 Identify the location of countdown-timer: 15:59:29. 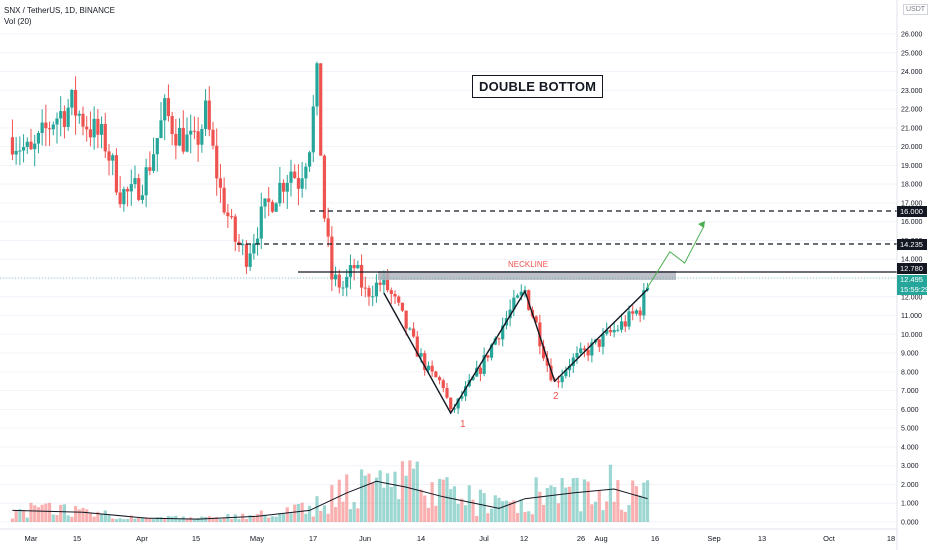
(915, 289).